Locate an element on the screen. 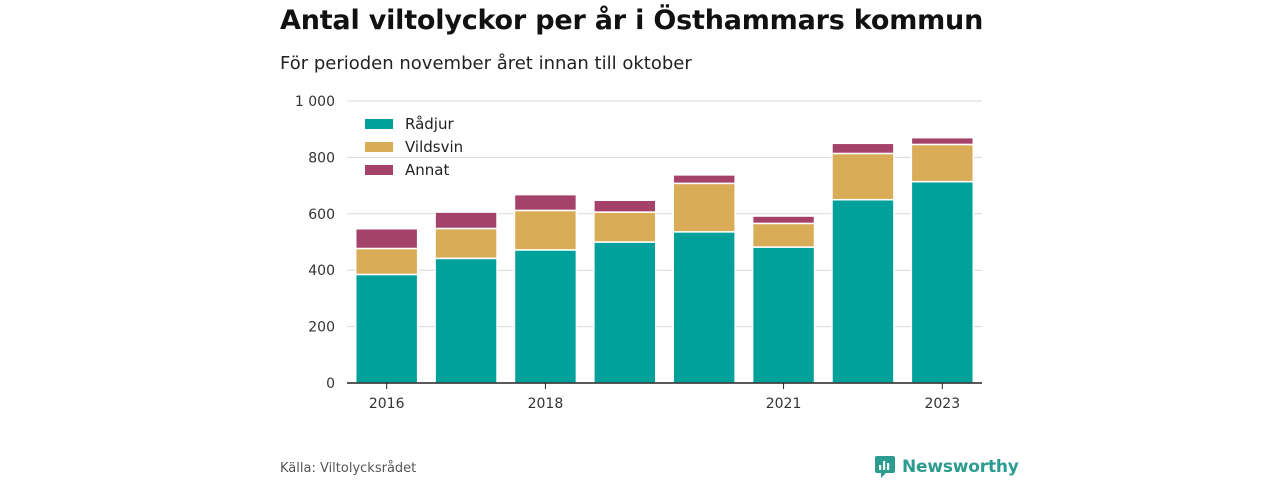 This screenshot has height=480, width=1280. bar-segment-vildsvin-2020 is located at coordinates (704, 207).